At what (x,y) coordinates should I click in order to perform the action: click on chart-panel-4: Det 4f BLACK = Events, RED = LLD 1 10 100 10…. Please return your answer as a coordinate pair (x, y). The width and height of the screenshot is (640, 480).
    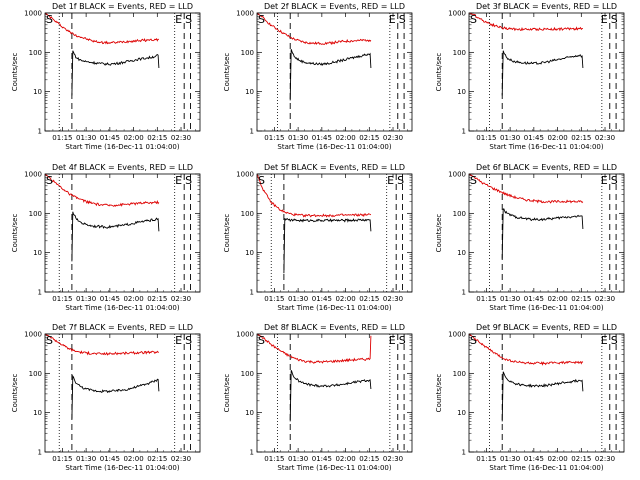
    Looking at the image, I should click on (106, 237).